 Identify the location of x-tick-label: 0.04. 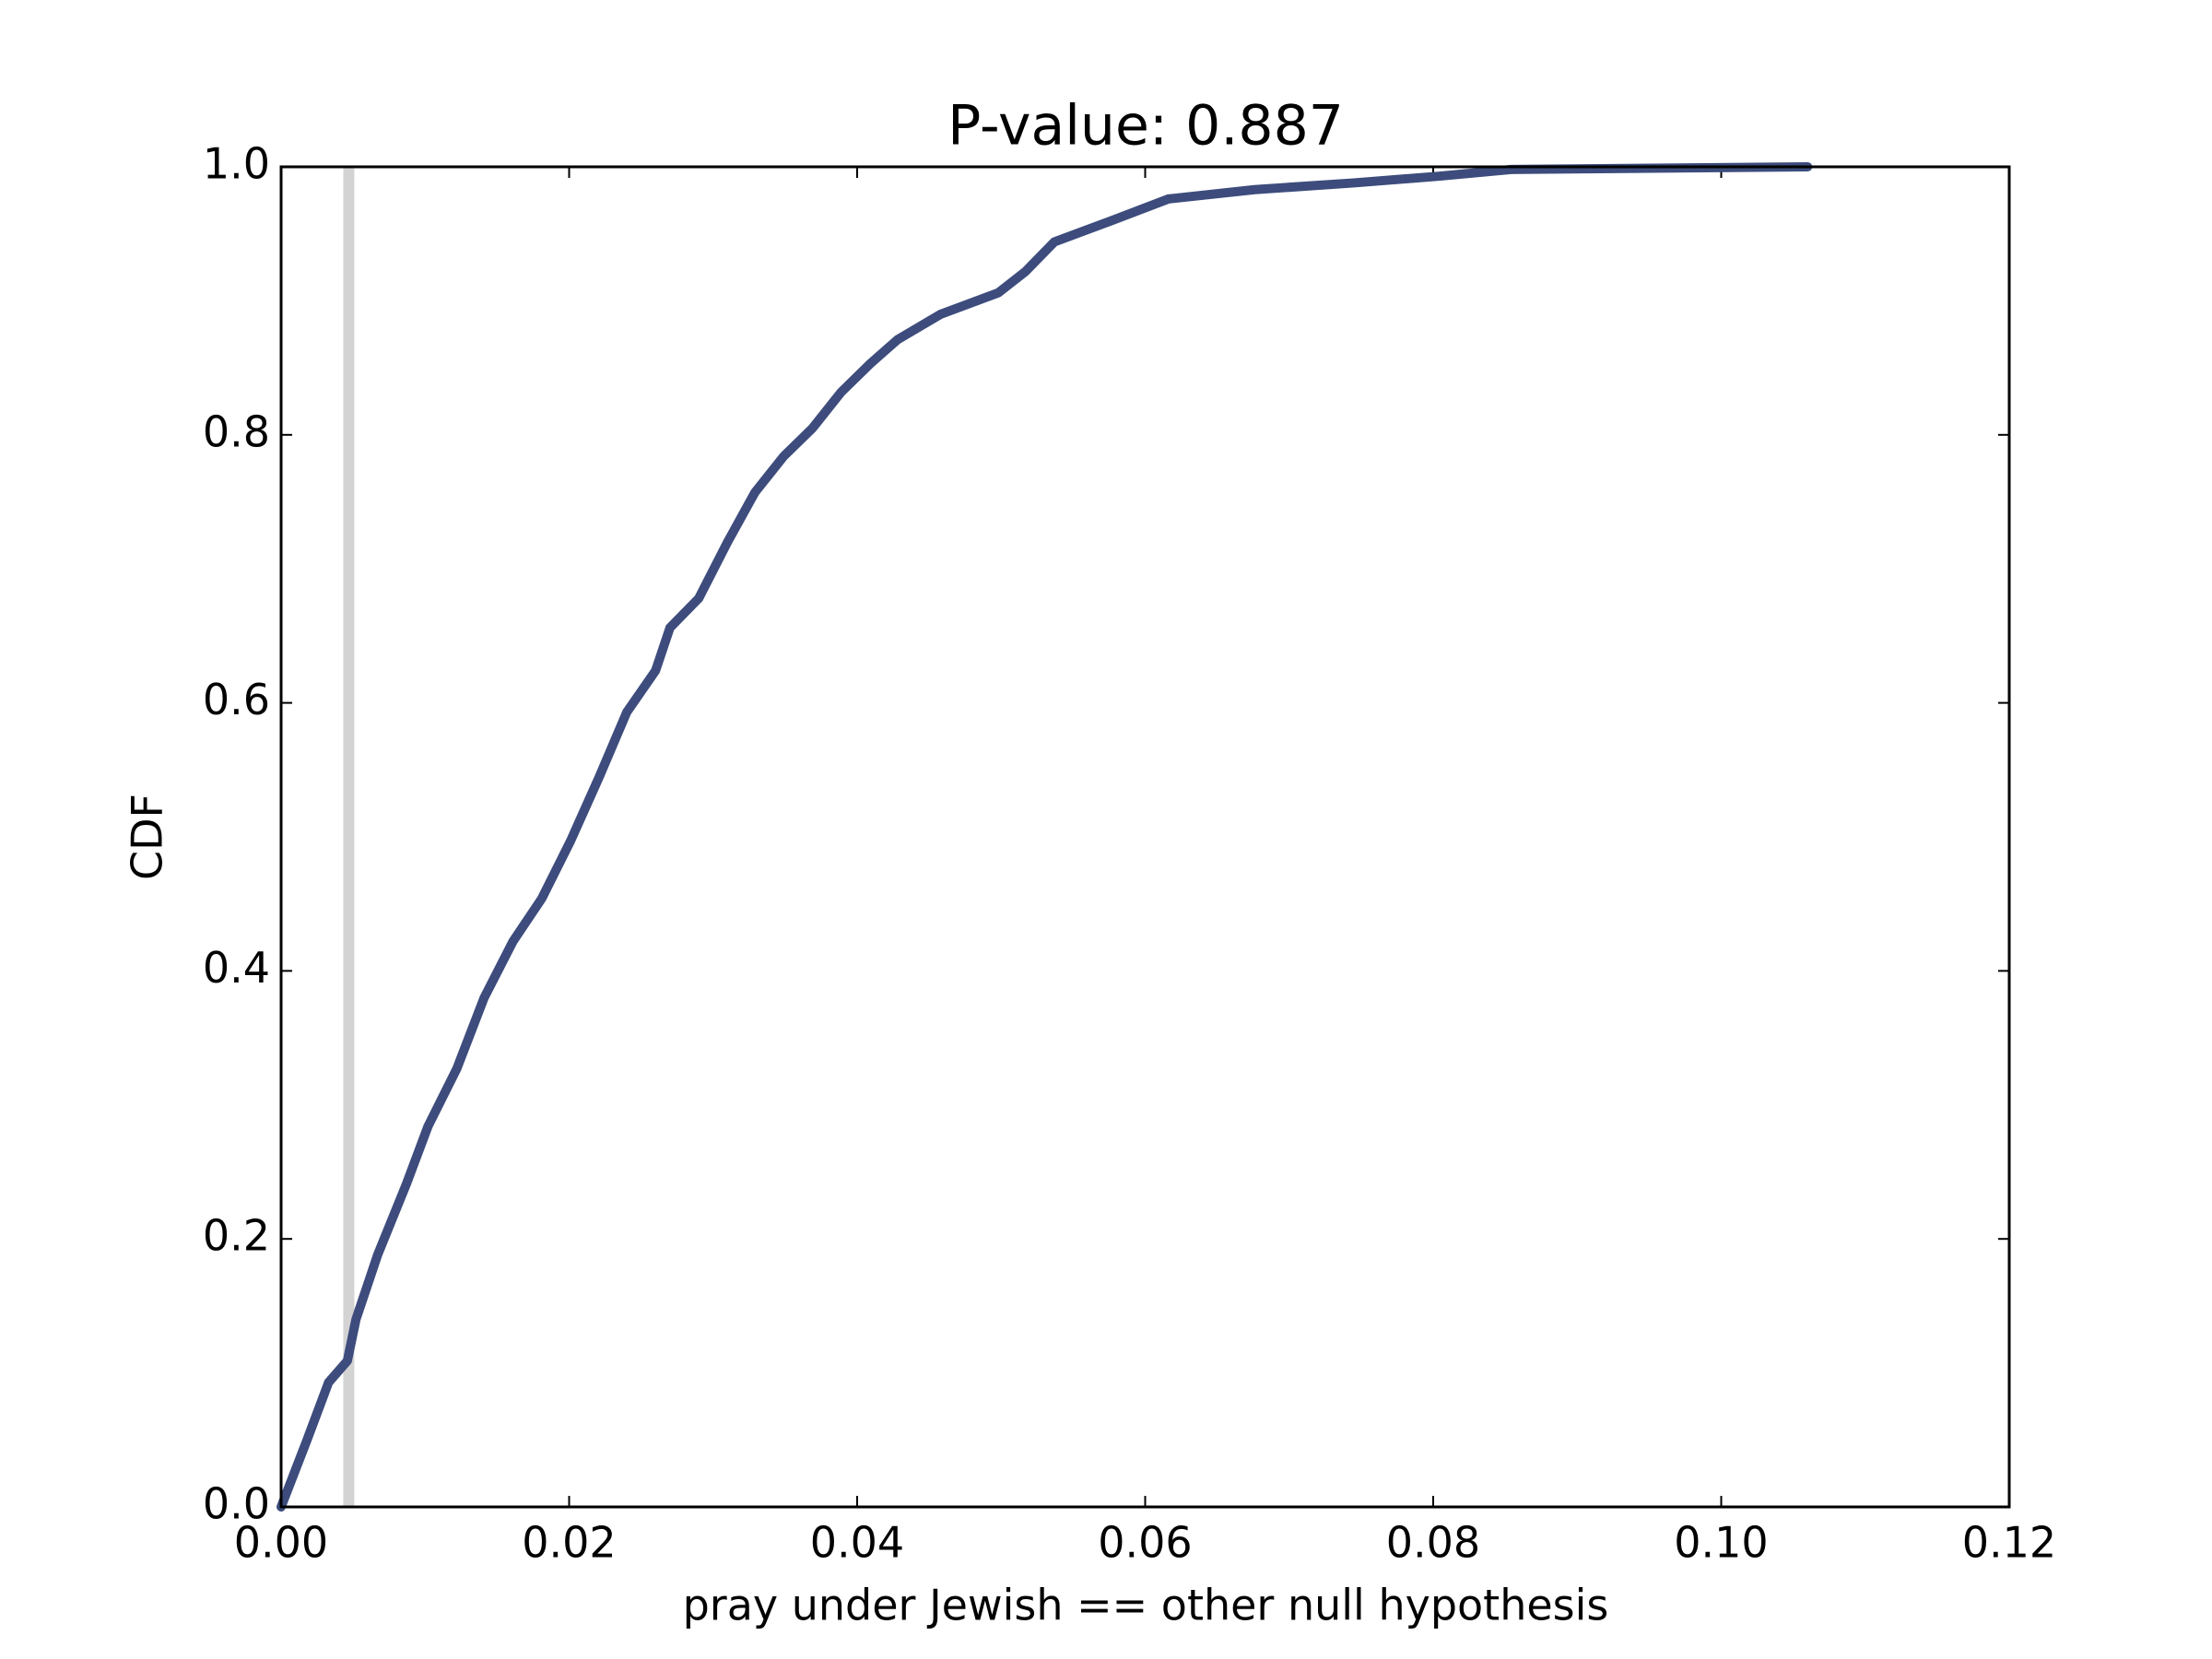
(857, 1543).